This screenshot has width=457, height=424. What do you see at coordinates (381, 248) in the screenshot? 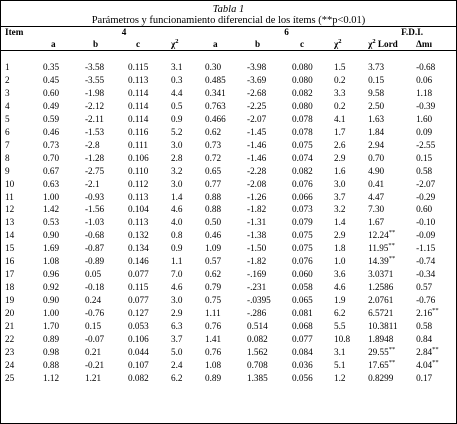
I see `cell-lord: 11.95**` at bounding box center [381, 248].